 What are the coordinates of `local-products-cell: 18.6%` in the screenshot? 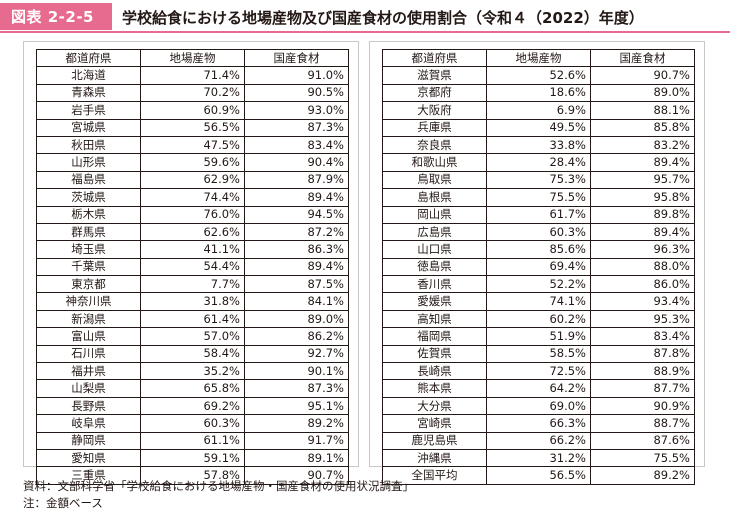 It's located at (538, 93).